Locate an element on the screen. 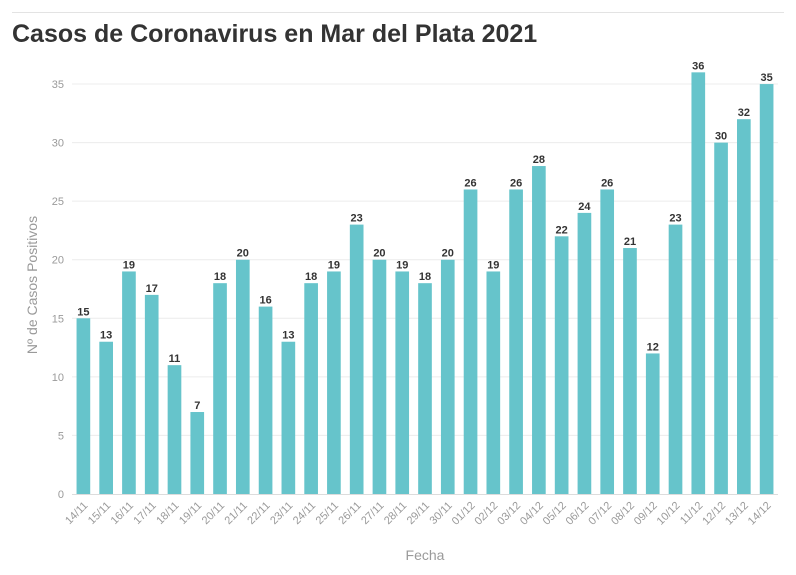 Image resolution: width=796 pixels, height=575 pixels. x-tick-label: 16/11 is located at coordinates (122, 513).